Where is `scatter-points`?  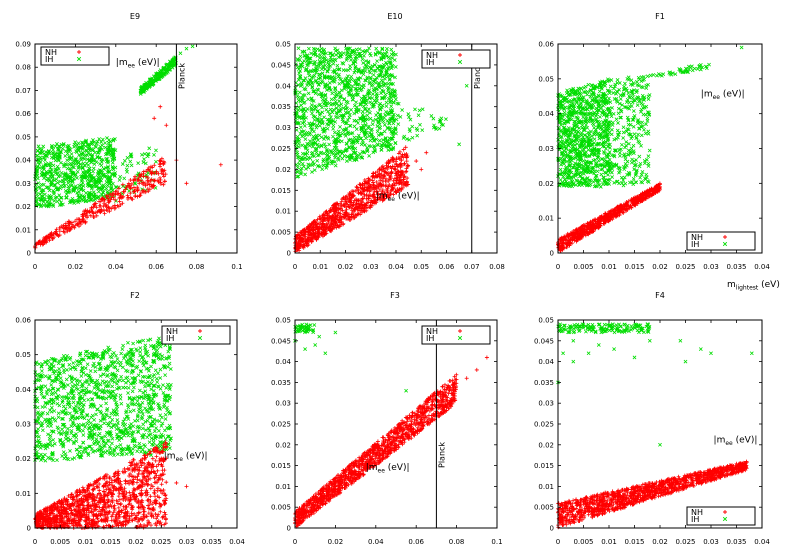 scatter-points is located at coordinates (650, 149).